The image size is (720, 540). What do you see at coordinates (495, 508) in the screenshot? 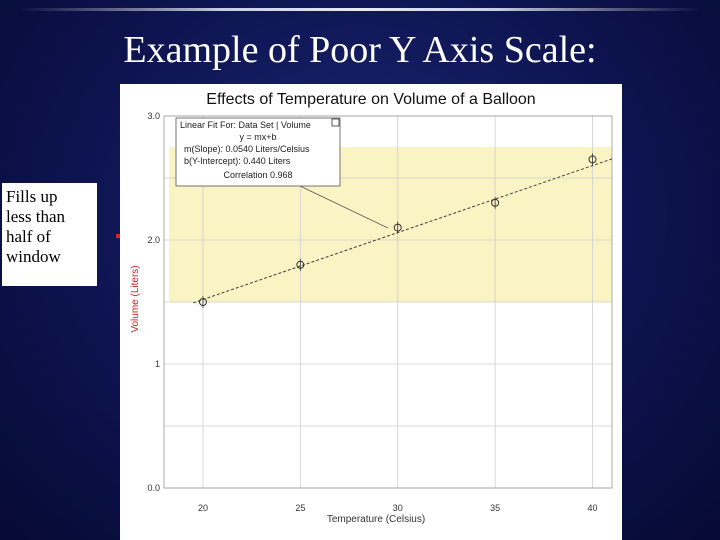
I see `x-tick-label: 35` at bounding box center [495, 508].